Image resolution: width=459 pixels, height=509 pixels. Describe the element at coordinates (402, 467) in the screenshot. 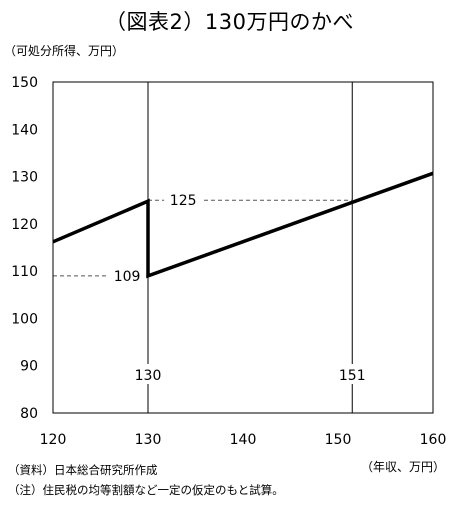

I see `x-axis-unit-label: （年収、万円）` at that location.